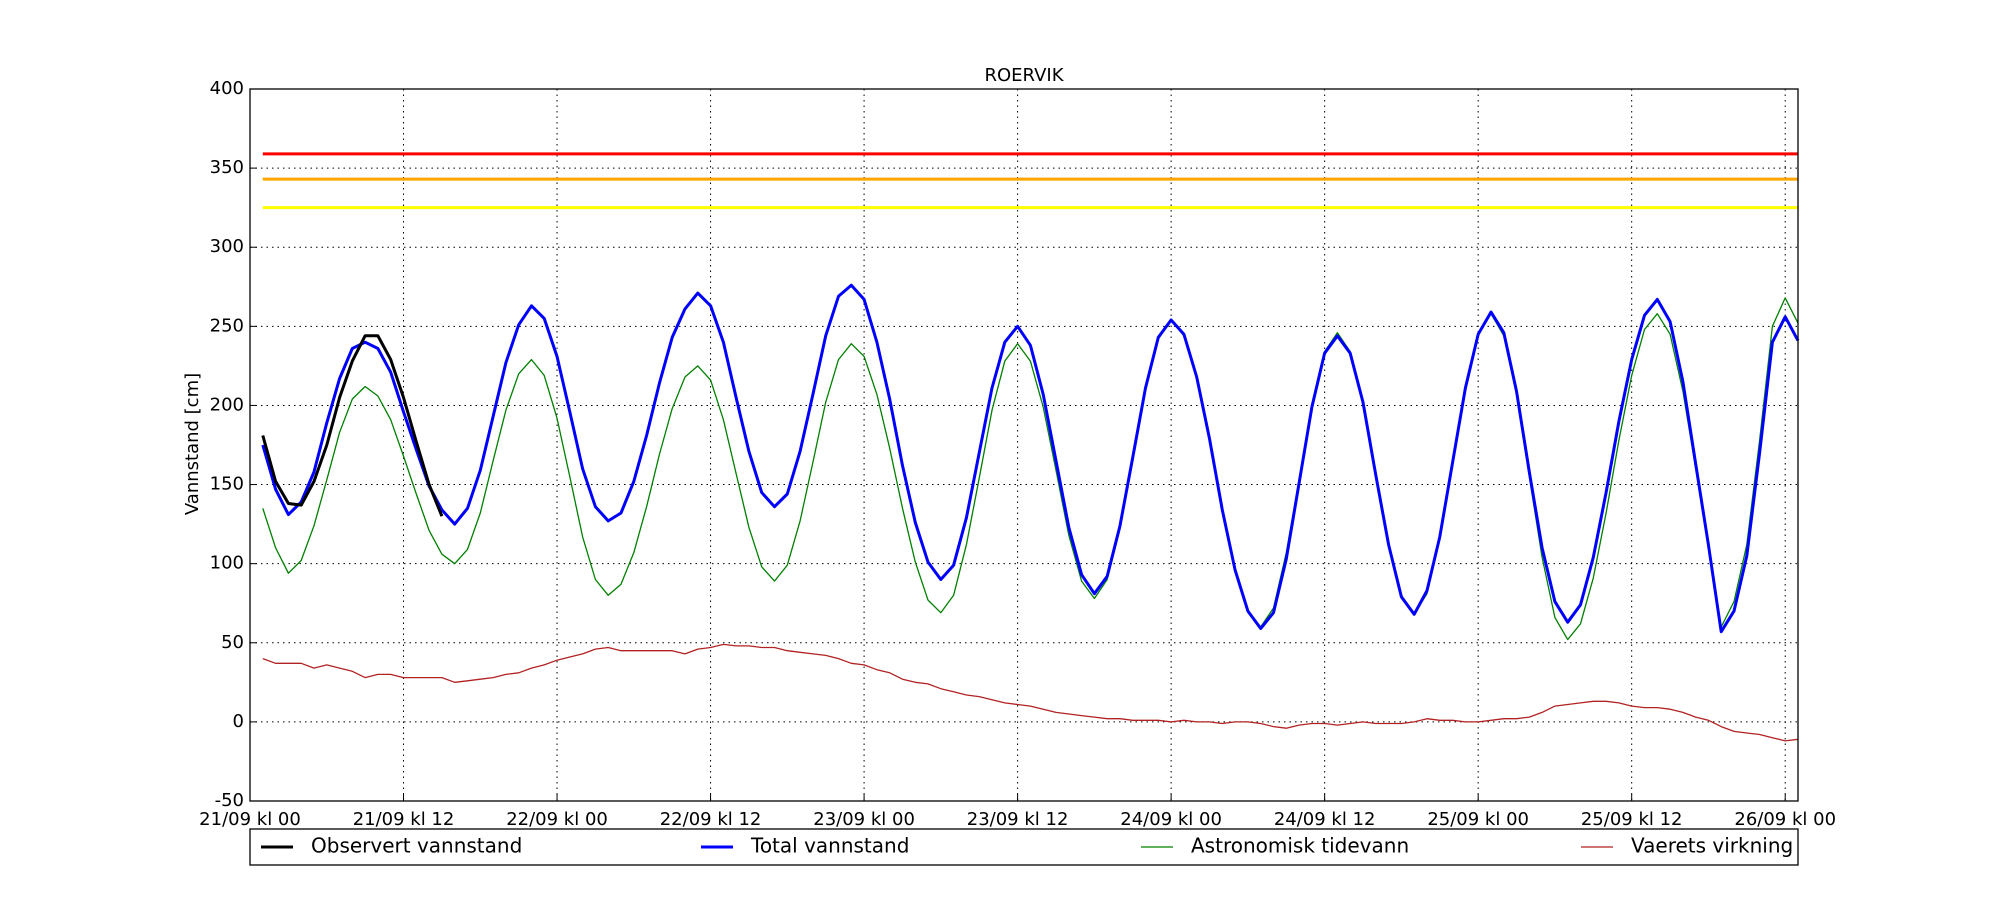  What do you see at coordinates (227, 246) in the screenshot?
I see `y-tick-label: 300` at bounding box center [227, 246].